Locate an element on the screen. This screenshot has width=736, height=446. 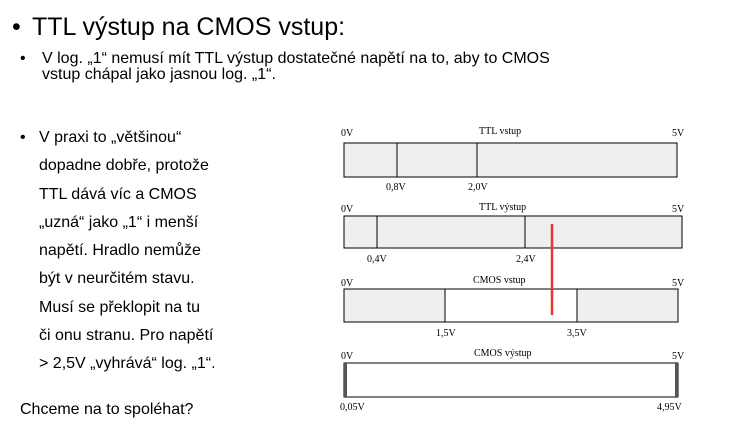
bullet-2-line: dopadne dobře, protože is located at coordinates (124, 166).